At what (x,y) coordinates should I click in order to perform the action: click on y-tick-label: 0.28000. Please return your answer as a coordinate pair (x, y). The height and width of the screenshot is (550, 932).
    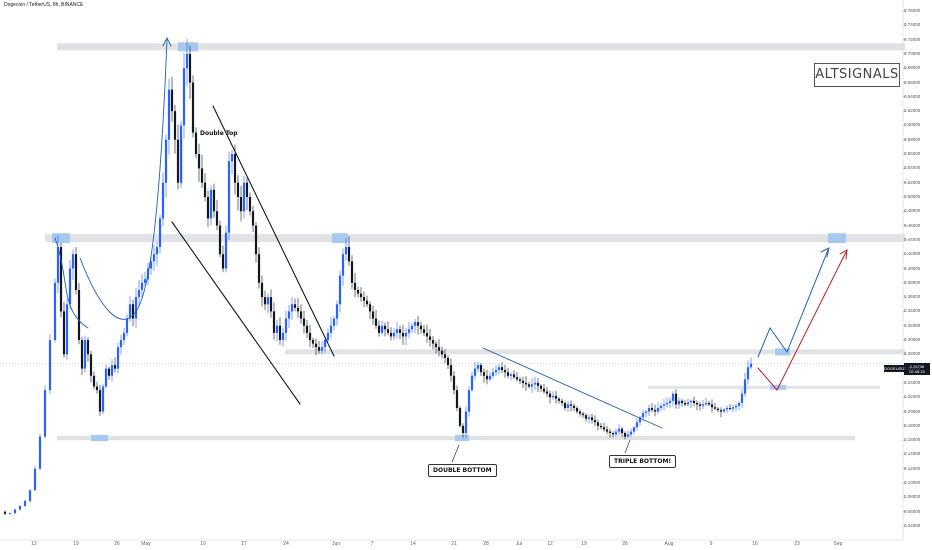
    Looking at the image, I should click on (912, 354).